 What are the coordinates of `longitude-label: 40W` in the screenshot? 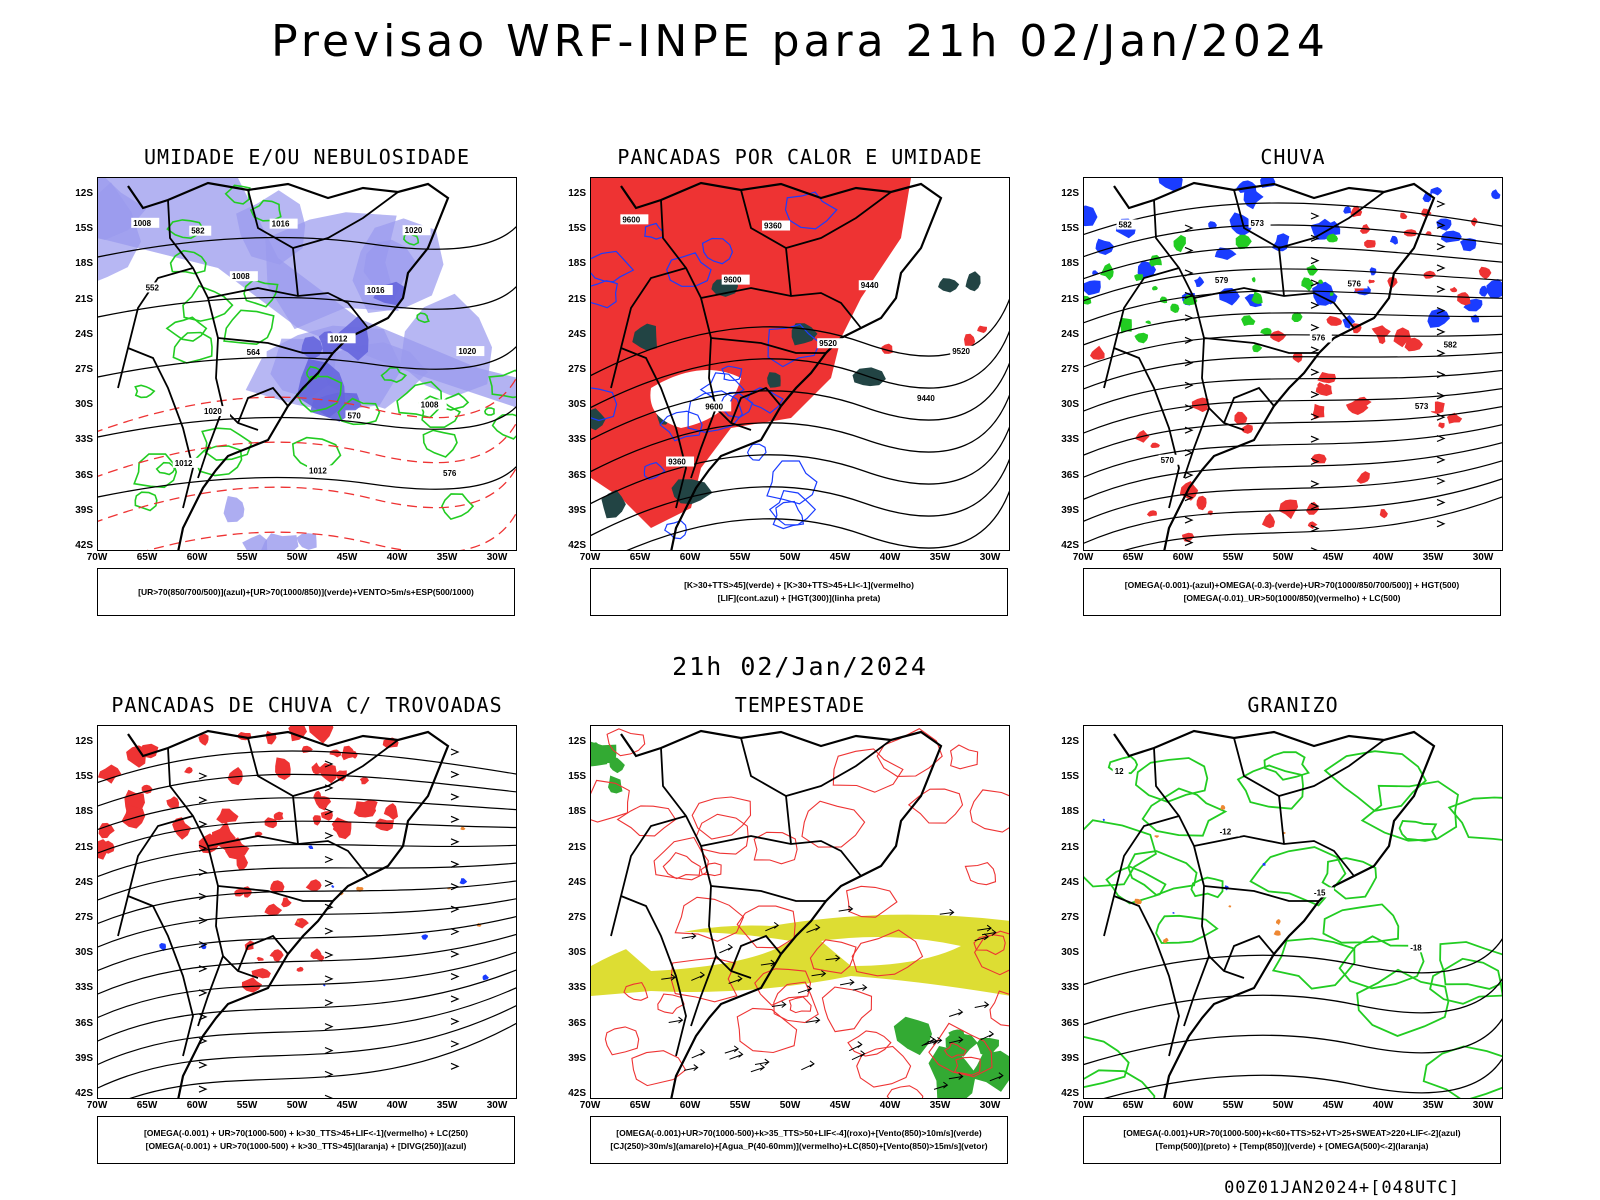 It's located at (397, 1105).